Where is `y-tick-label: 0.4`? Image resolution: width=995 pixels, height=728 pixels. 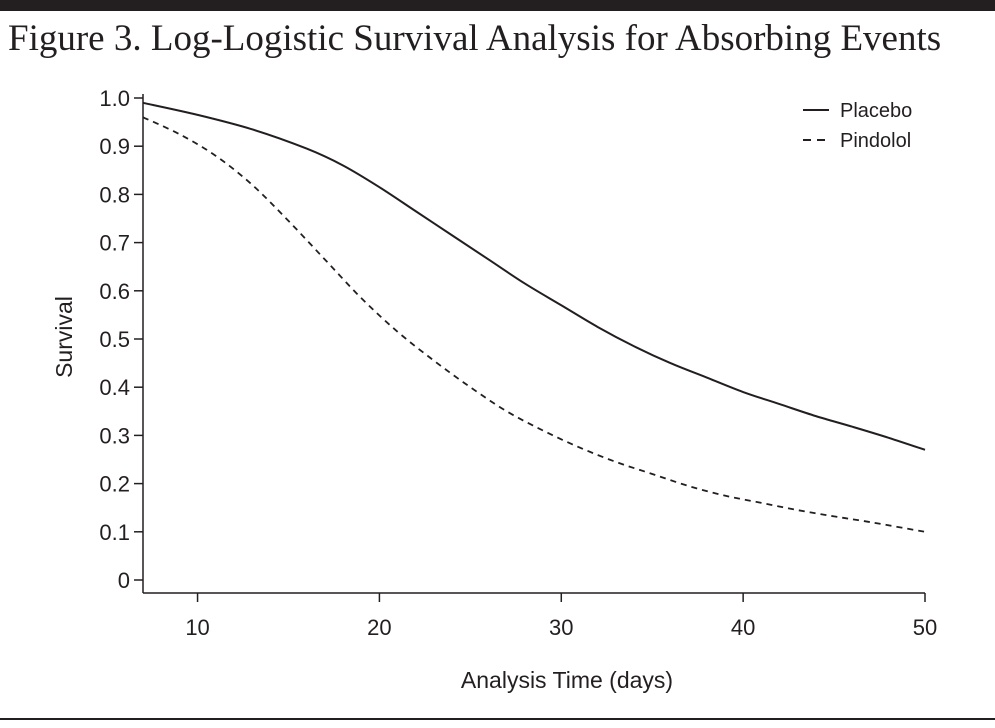
y-tick-label: 0.4 is located at coordinates (114, 387).